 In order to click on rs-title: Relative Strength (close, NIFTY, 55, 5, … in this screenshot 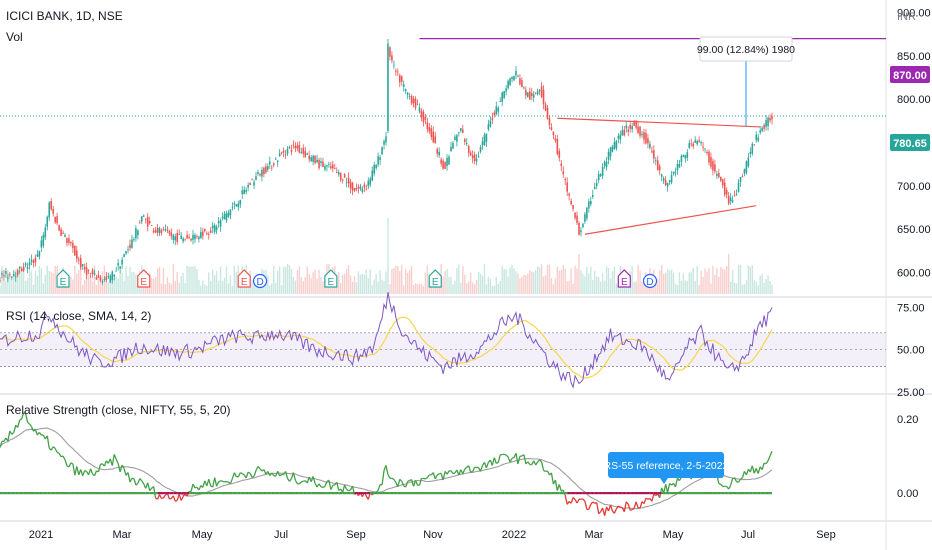, I will do `click(118, 410)`.